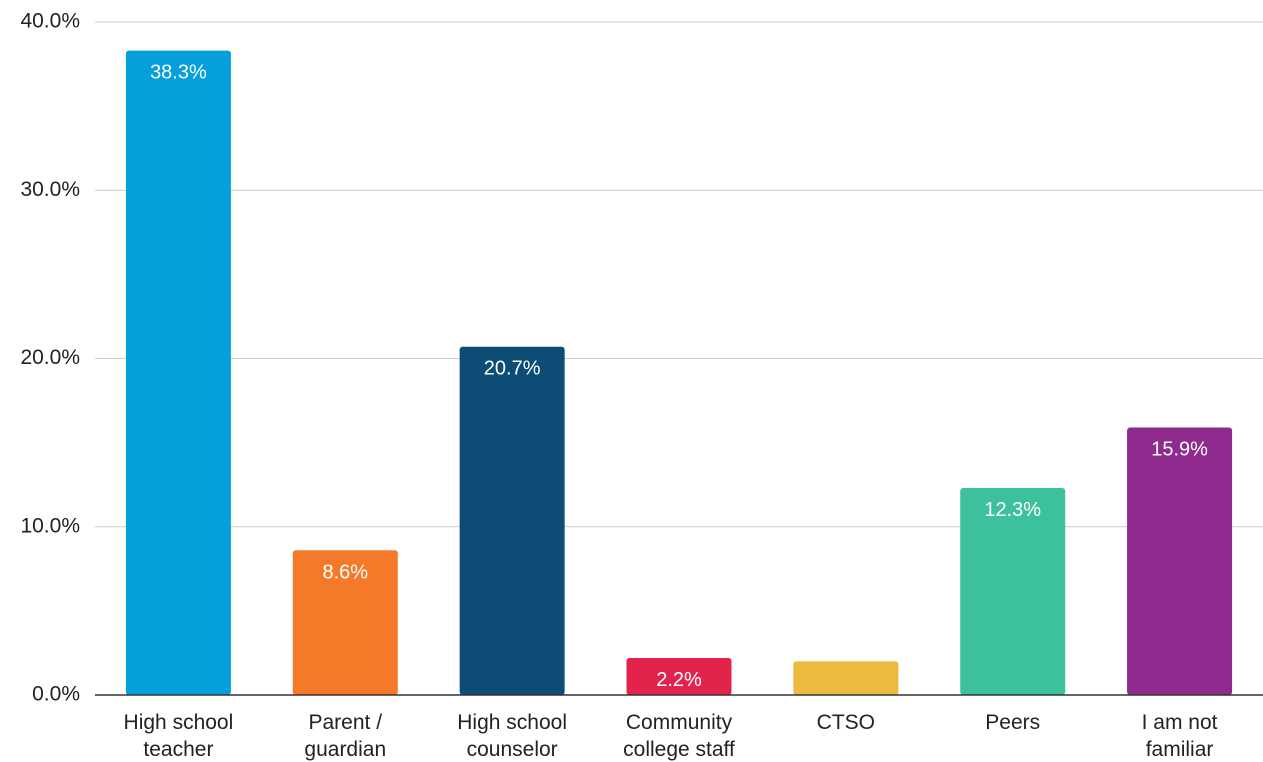  I want to click on x-tick-label: Peers, so click(1012, 722).